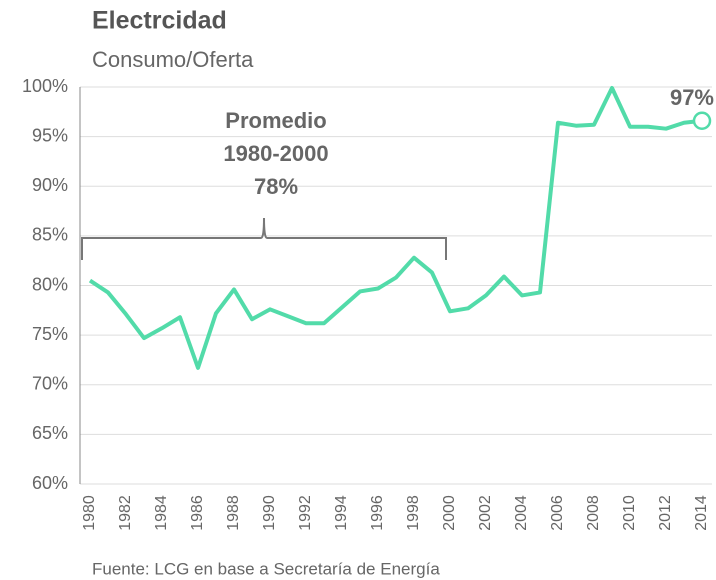  I want to click on end-point, so click(702, 120).